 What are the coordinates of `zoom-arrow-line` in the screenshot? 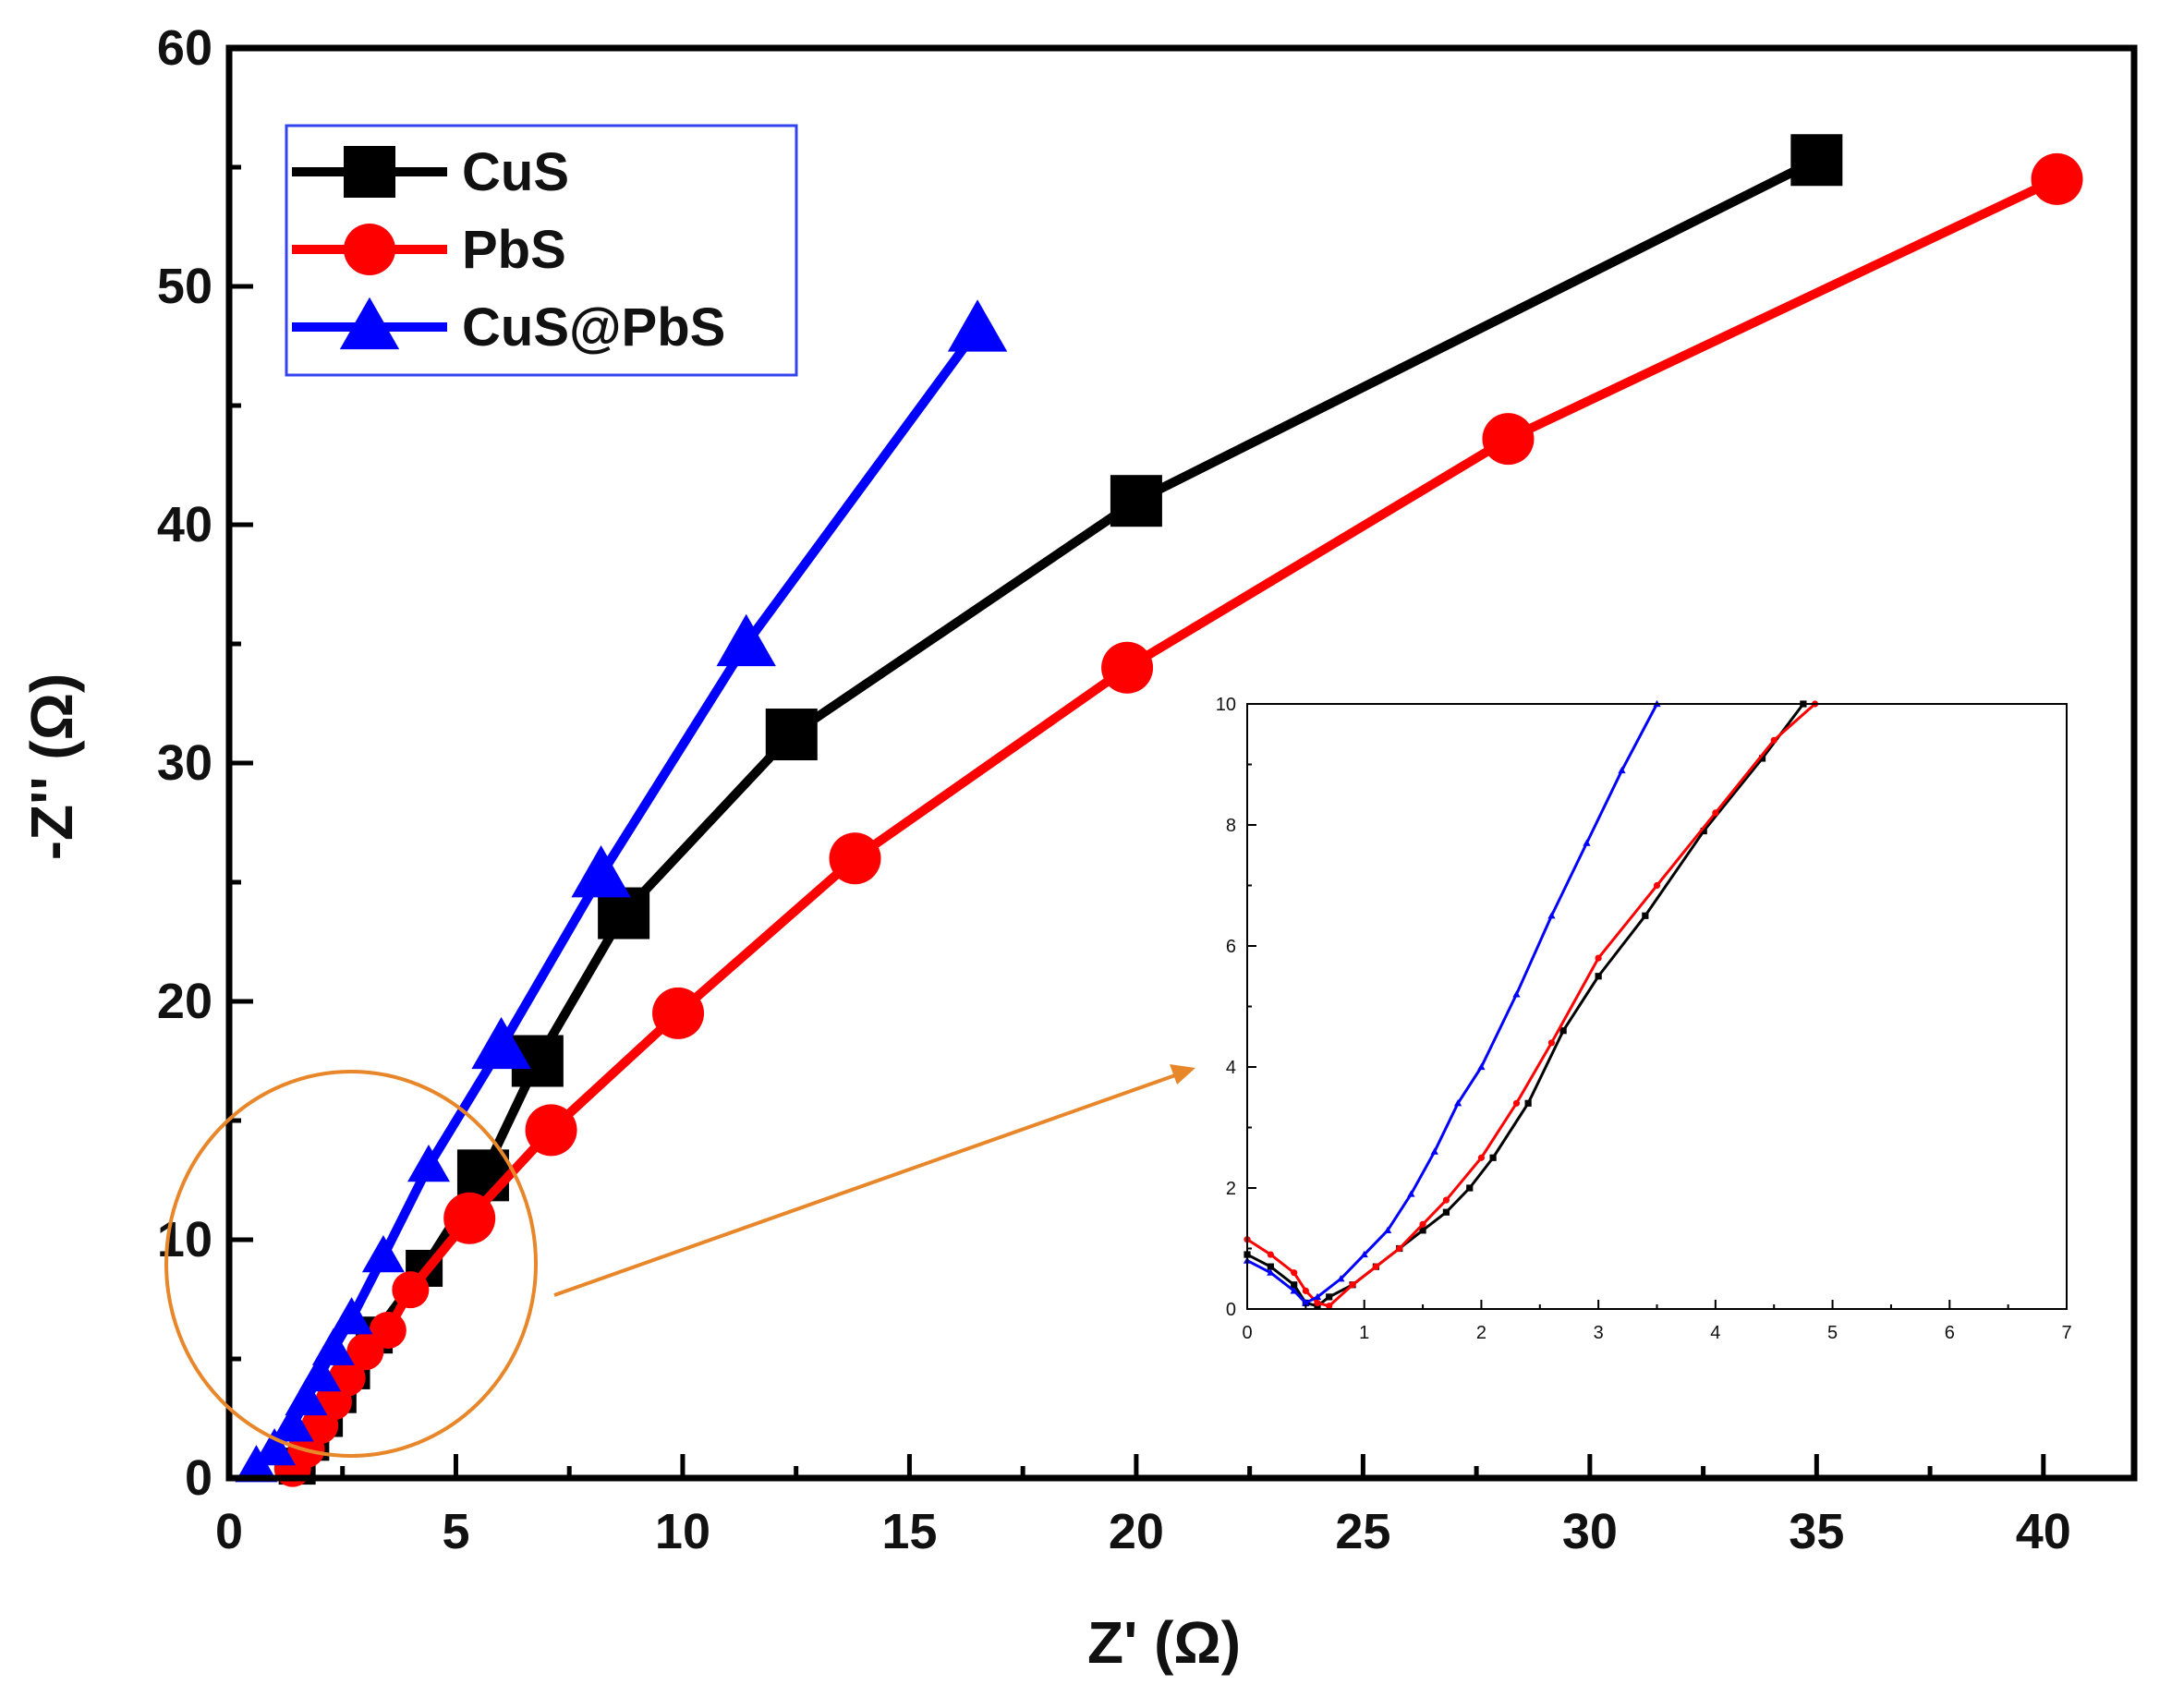 It's located at (864, 1185).